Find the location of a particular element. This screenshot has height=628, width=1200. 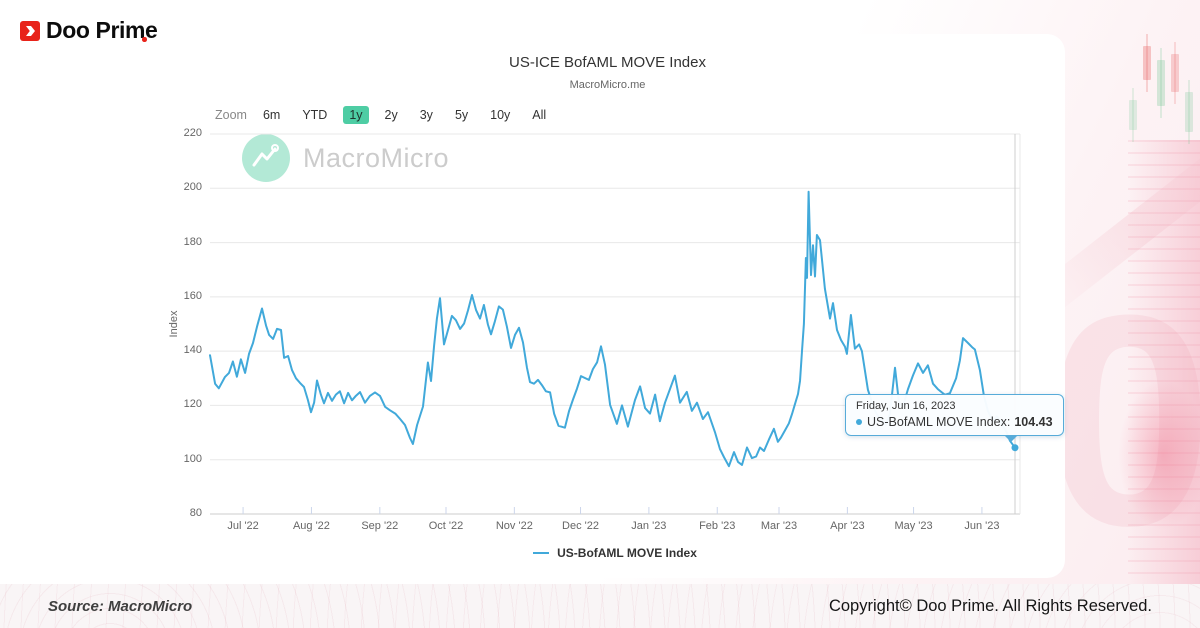

doo-prime-logo: Doo Prime is located at coordinates (89, 30).